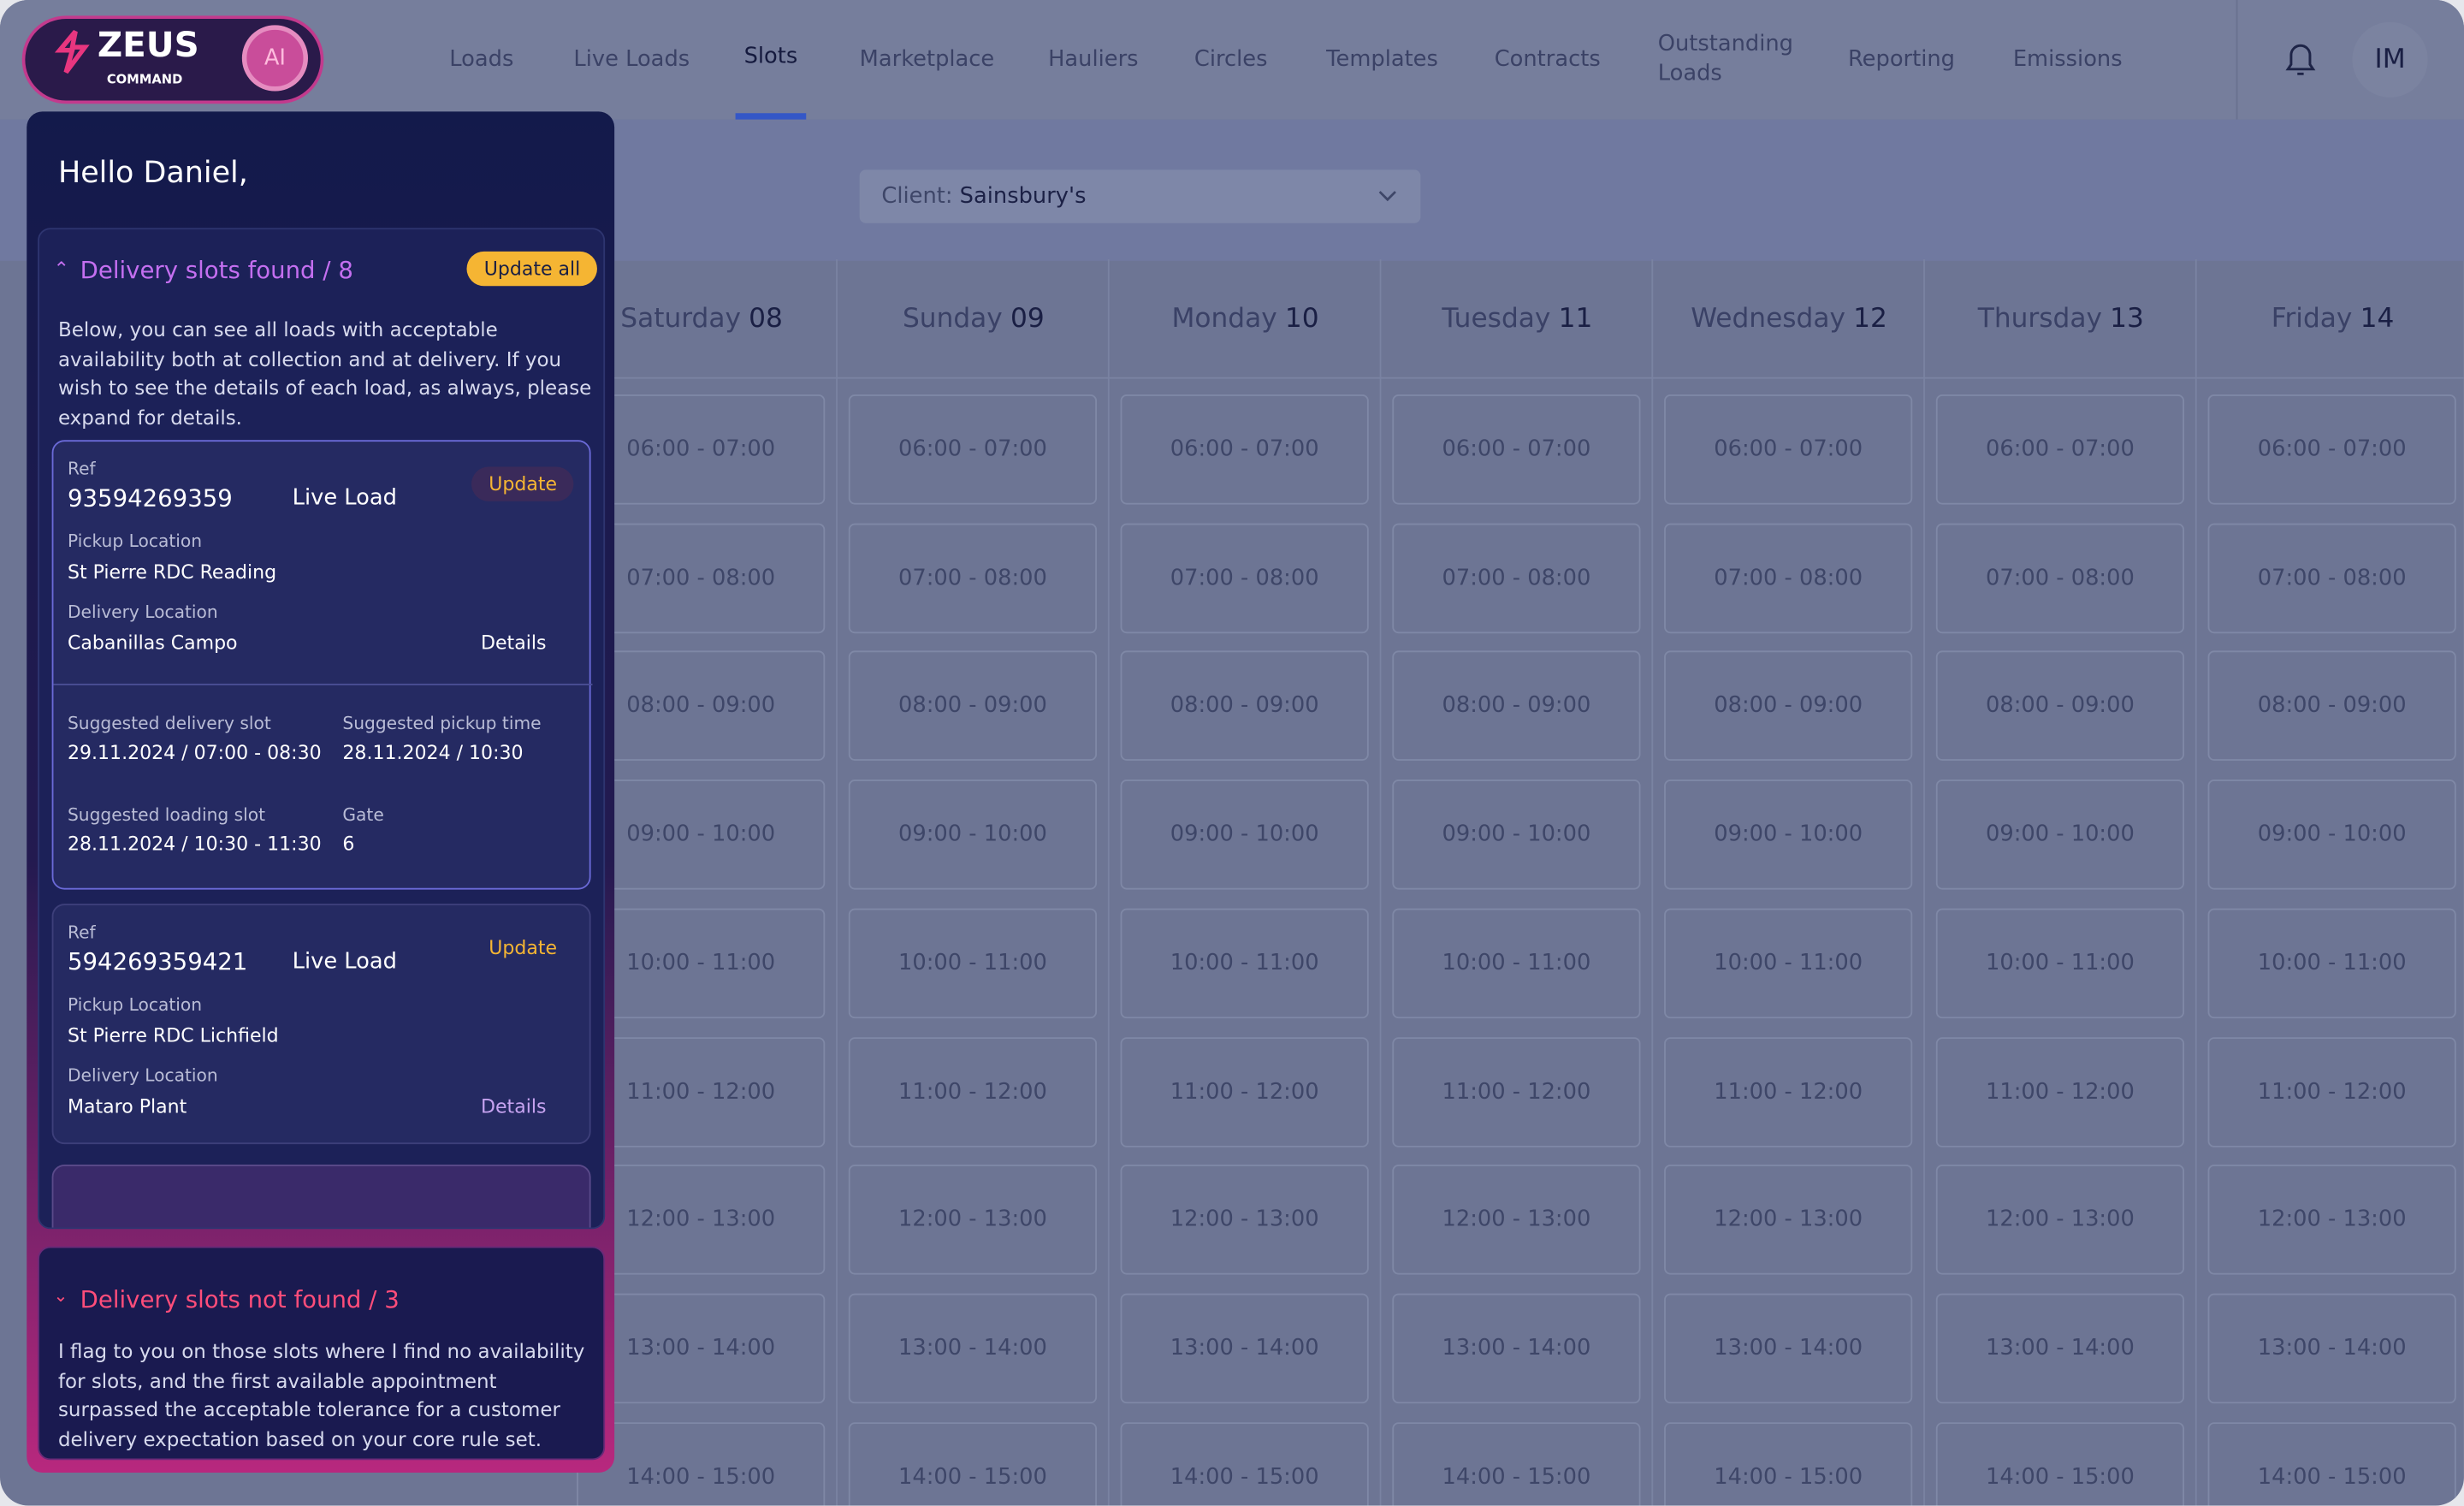 Image resolution: width=2464 pixels, height=1506 pixels. What do you see at coordinates (194, 844) in the screenshot?
I see `field-value: 28.11.2024 / 10:30 - 11:30` at bounding box center [194, 844].